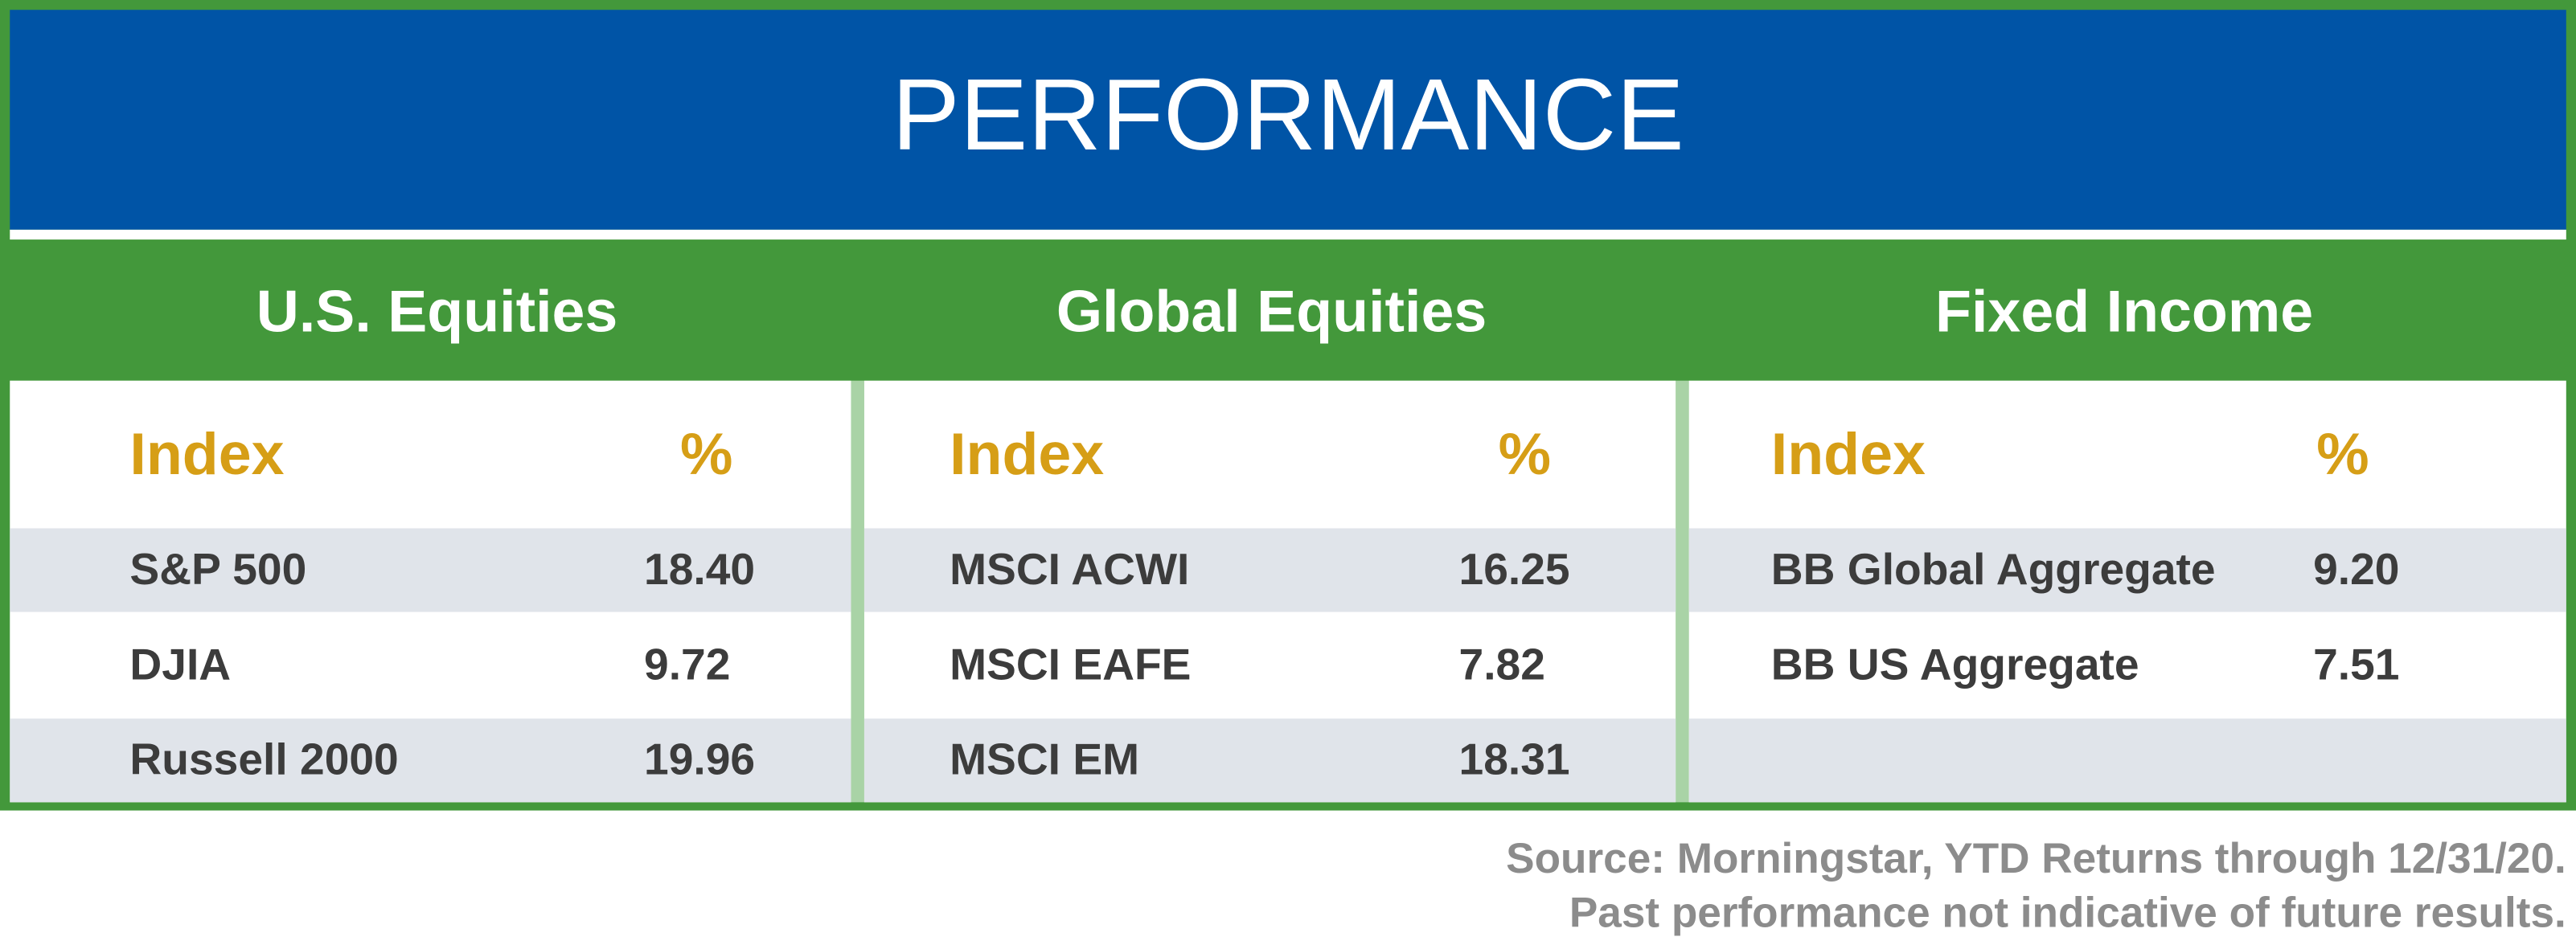  Describe the element at coordinates (1288, 235) in the screenshot. I see `banner-rule` at that location.